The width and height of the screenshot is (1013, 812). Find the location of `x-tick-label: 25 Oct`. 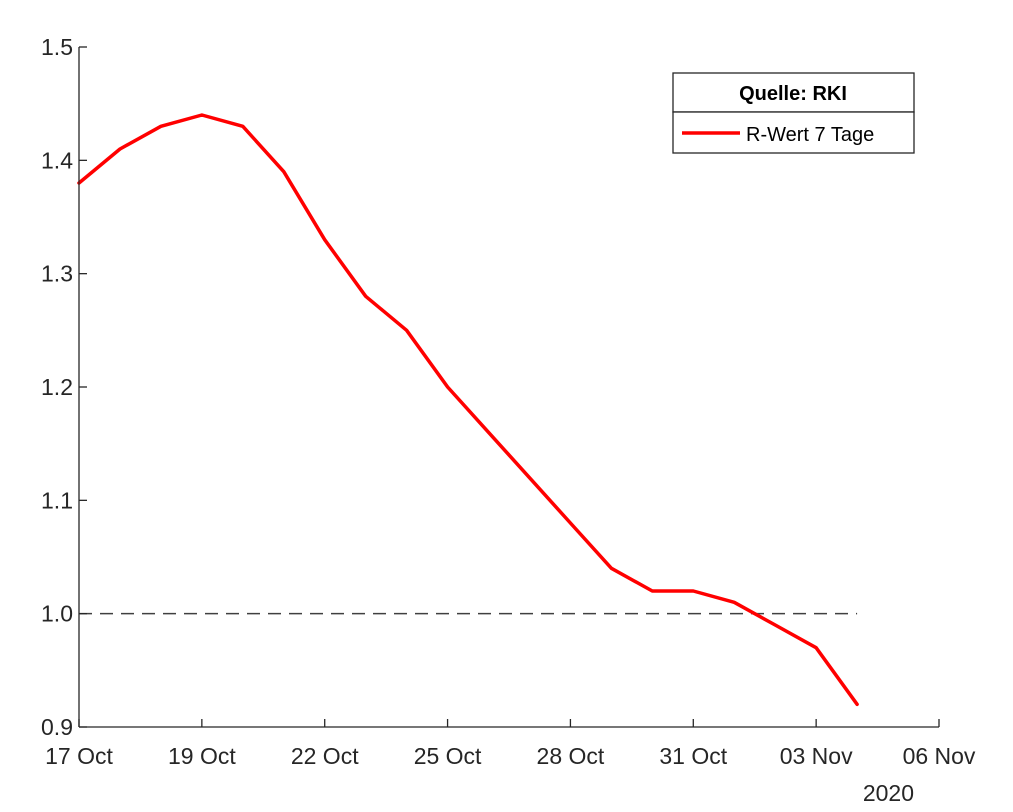

x-tick-label: 25 Oct is located at coordinates (448, 756).